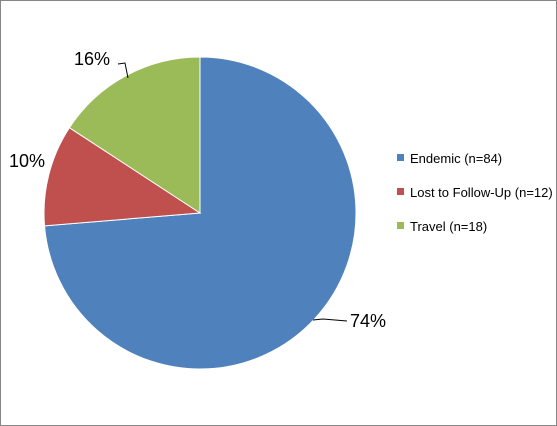  Describe the element at coordinates (123, 70) in the screenshot. I see `leader-line-travel` at that location.